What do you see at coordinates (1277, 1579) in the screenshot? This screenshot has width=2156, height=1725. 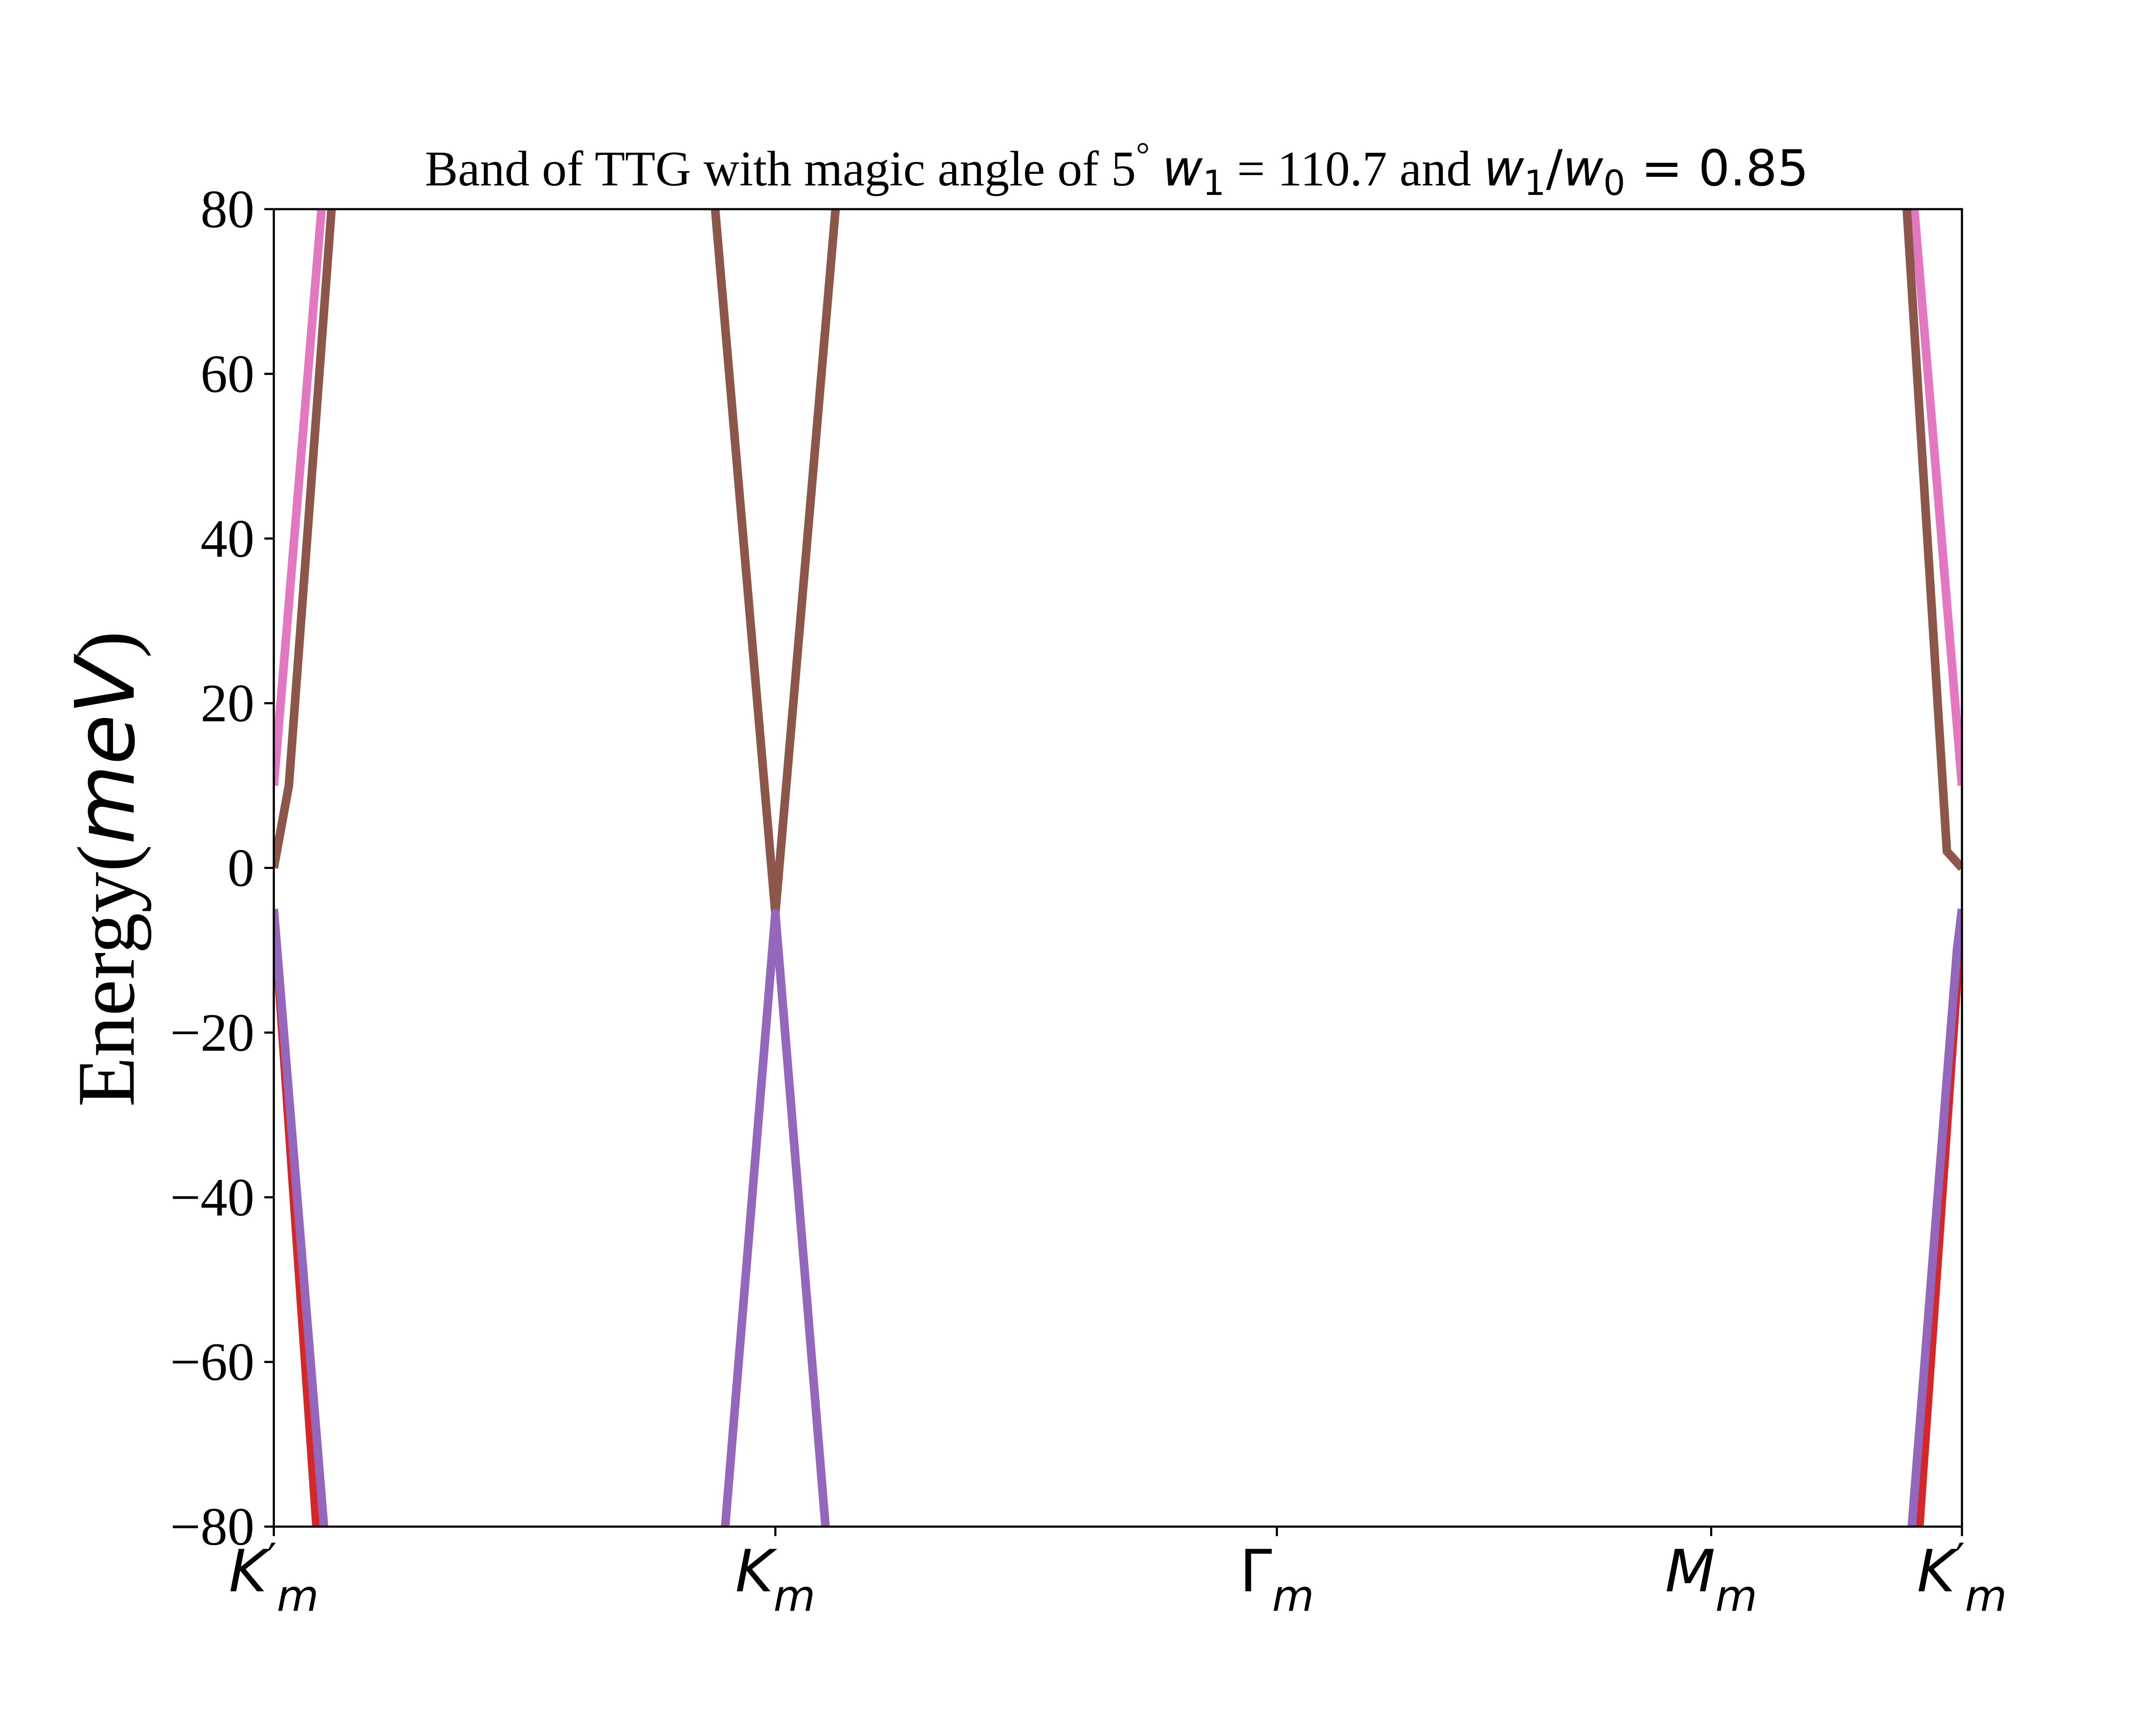 I see `x-tick-label-2: Γm` at bounding box center [1277, 1579].